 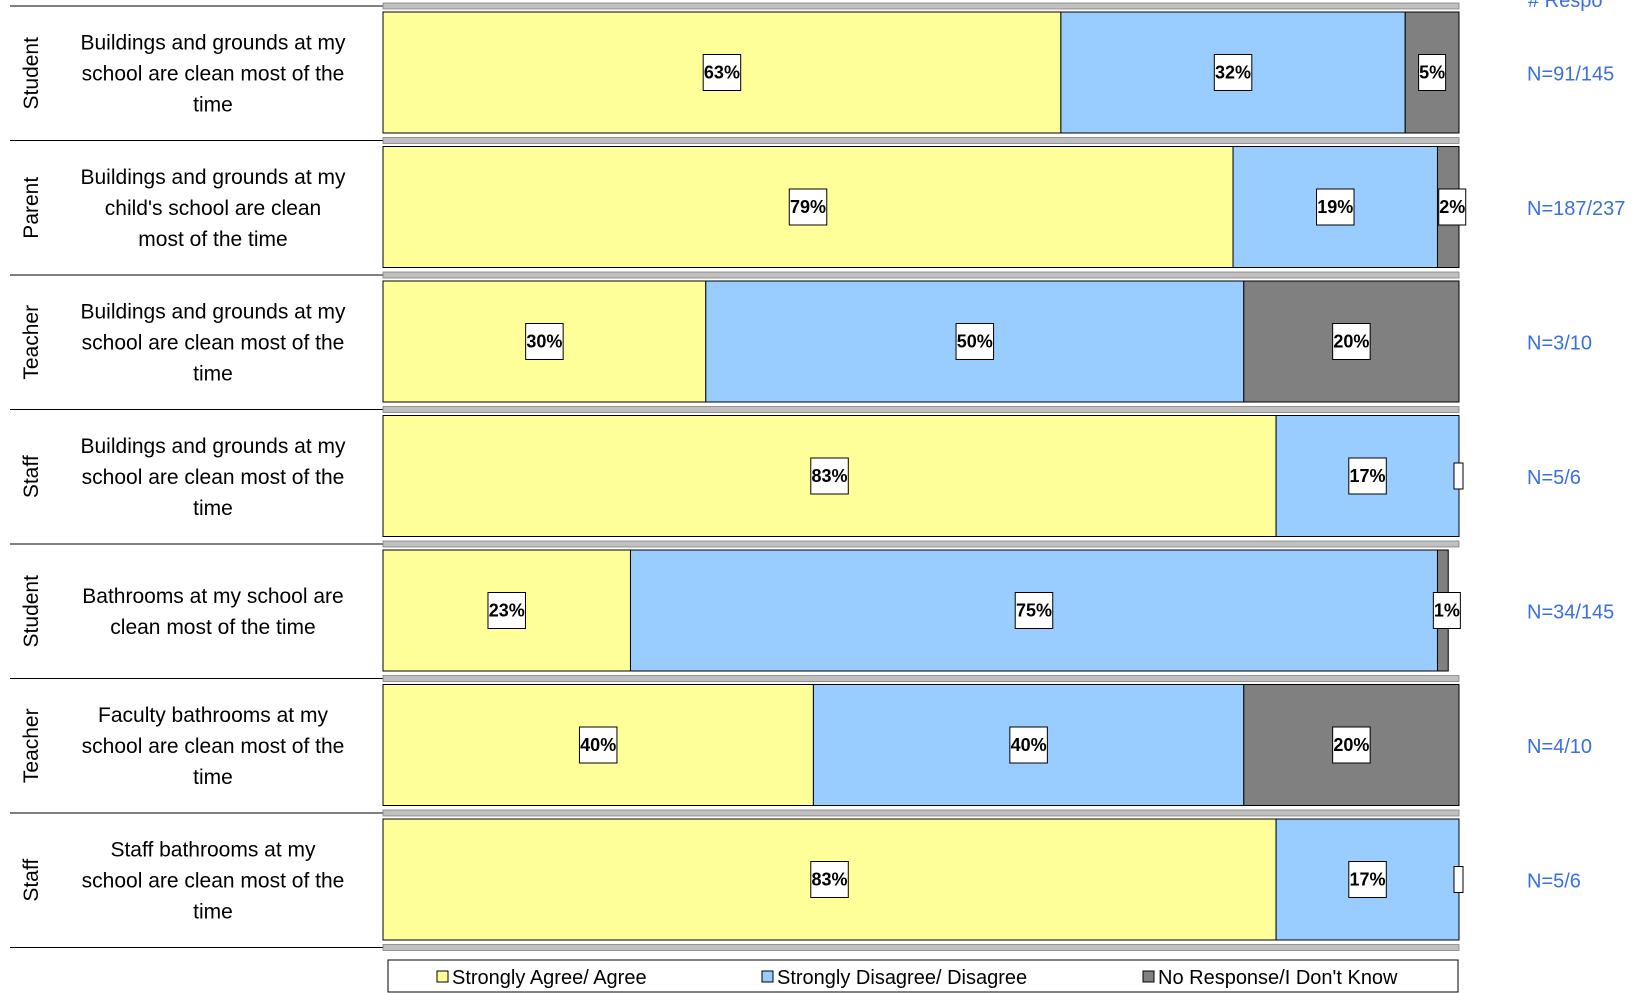 I want to click on row-role-label: Parent, so click(x=31, y=208).